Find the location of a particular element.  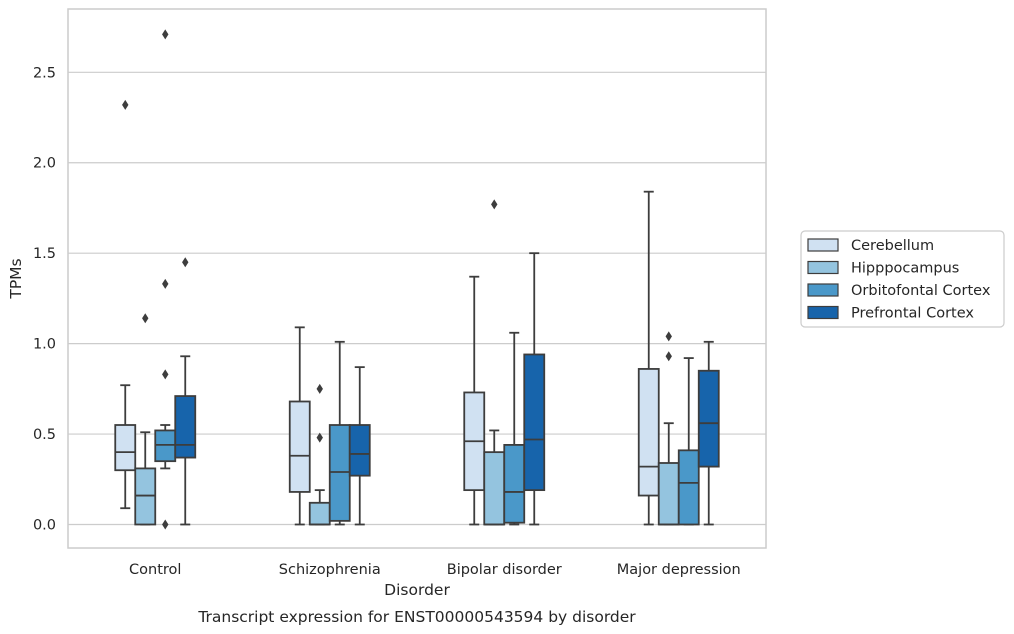

legend-label: Hipppocampus is located at coordinates (905, 269).